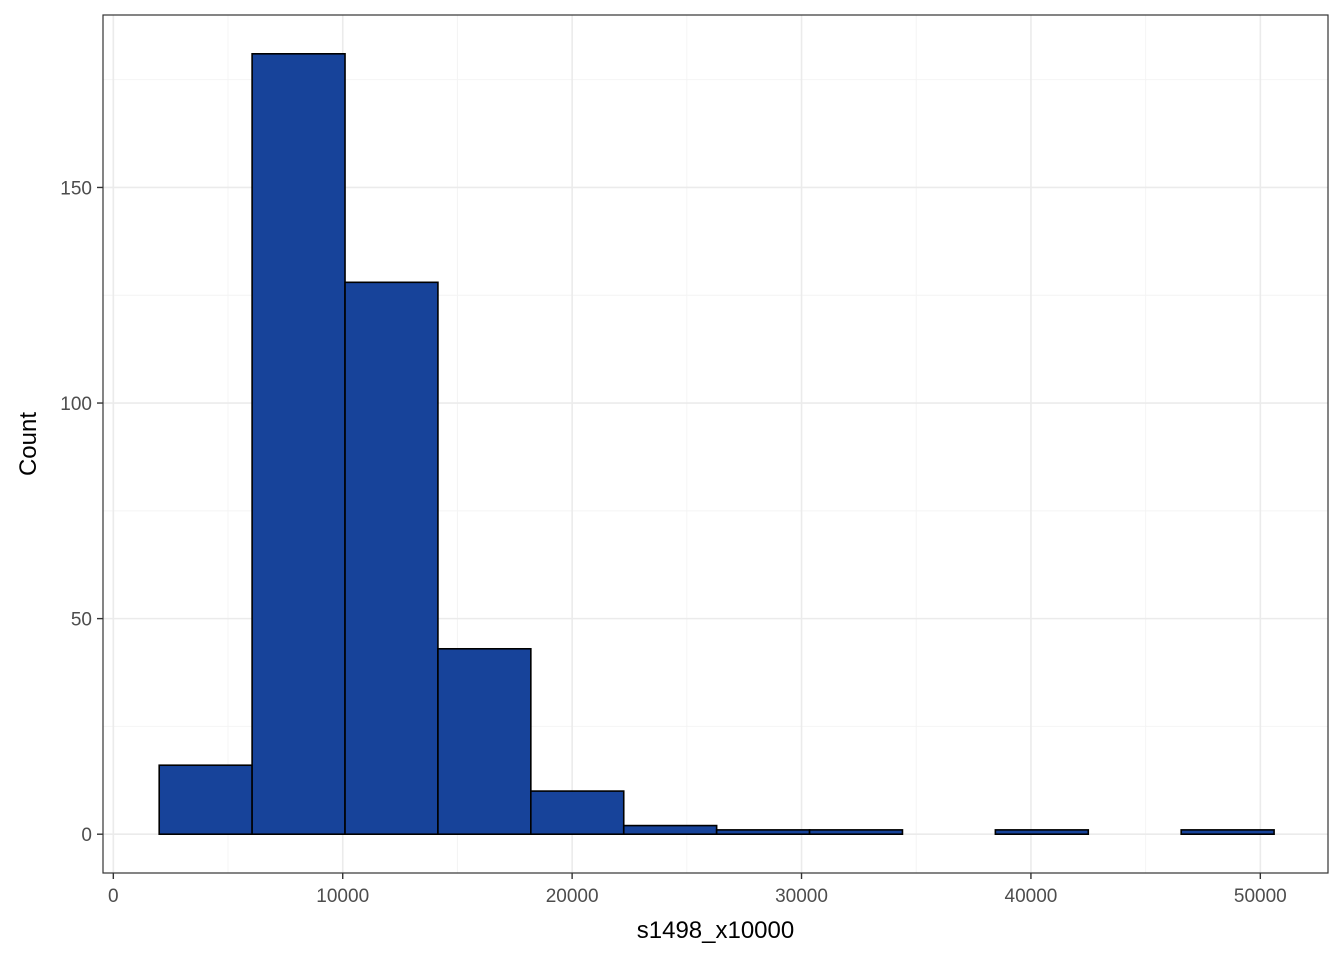  Describe the element at coordinates (1031, 896) in the screenshot. I see `x-tick-label: 40000` at that location.